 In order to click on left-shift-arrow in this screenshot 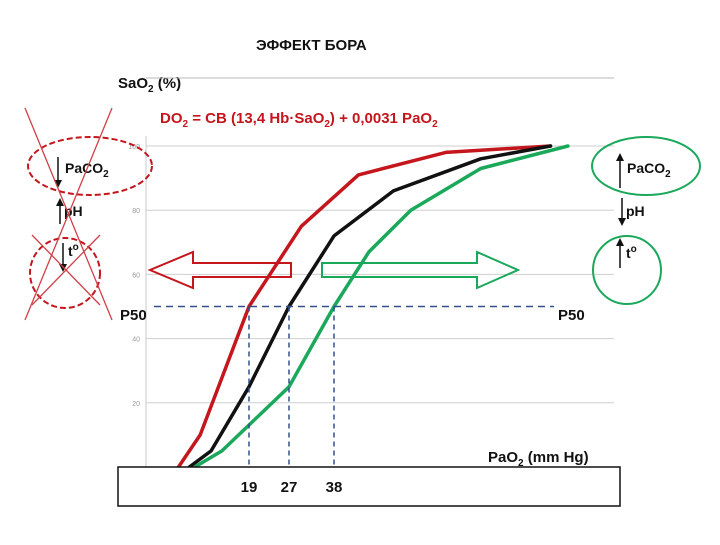, I will do `click(219, 270)`.